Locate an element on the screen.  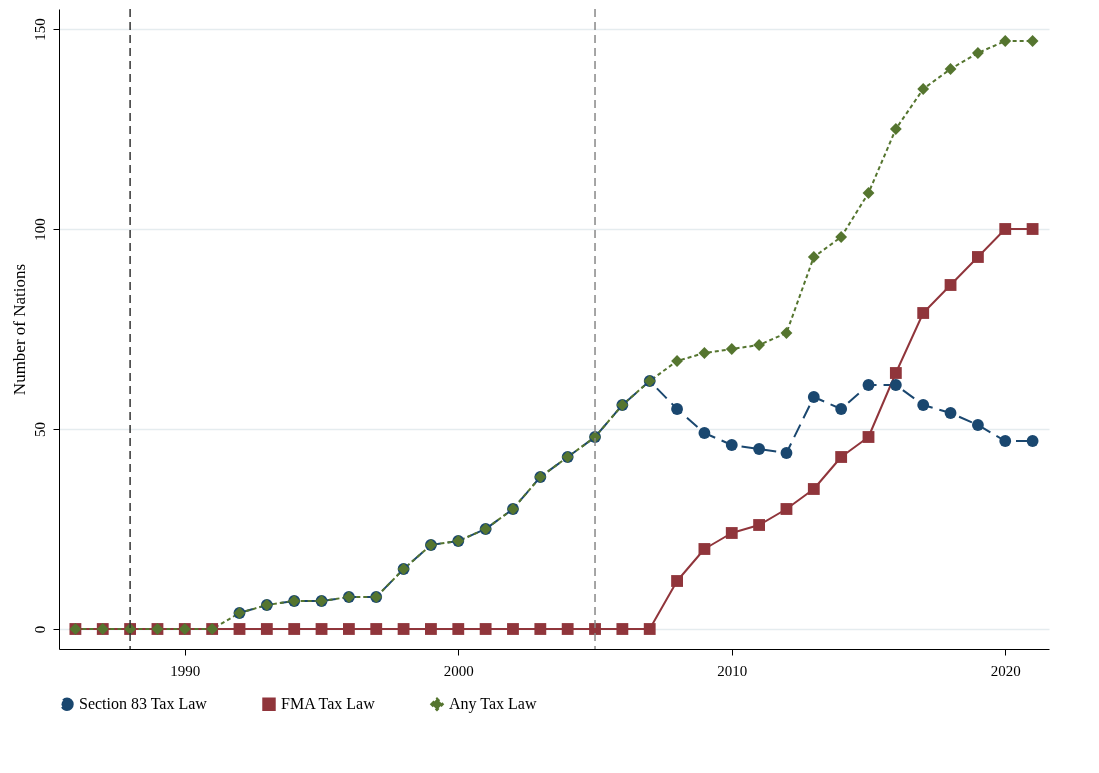
x-tick-label: 1990 is located at coordinates (185, 670).